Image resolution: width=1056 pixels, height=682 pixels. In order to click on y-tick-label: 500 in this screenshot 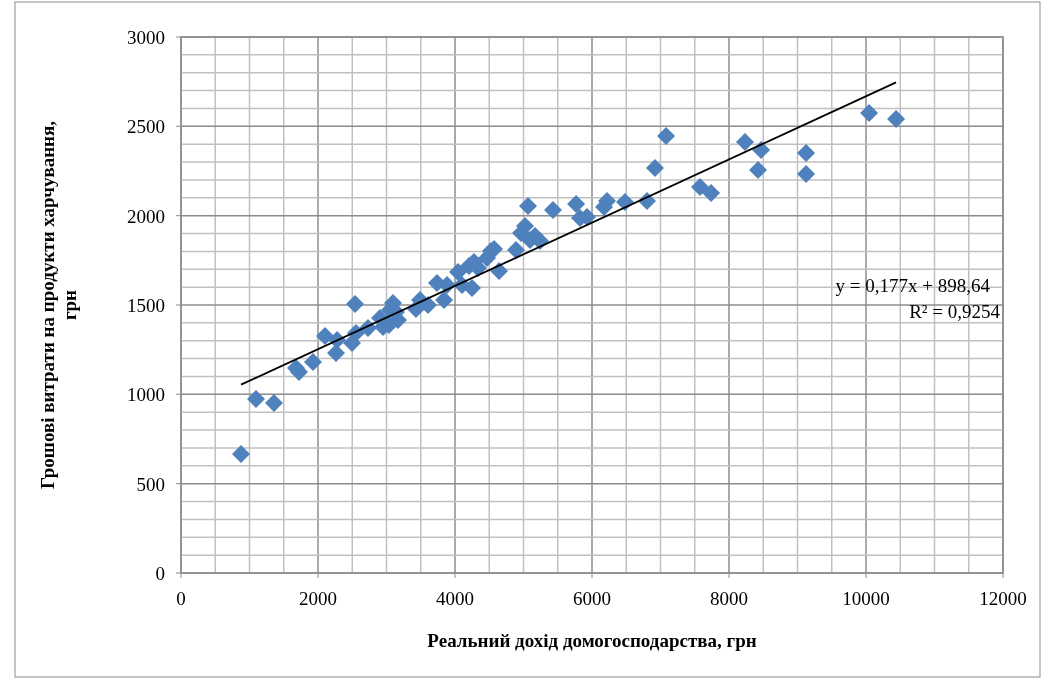, I will do `click(150, 484)`.